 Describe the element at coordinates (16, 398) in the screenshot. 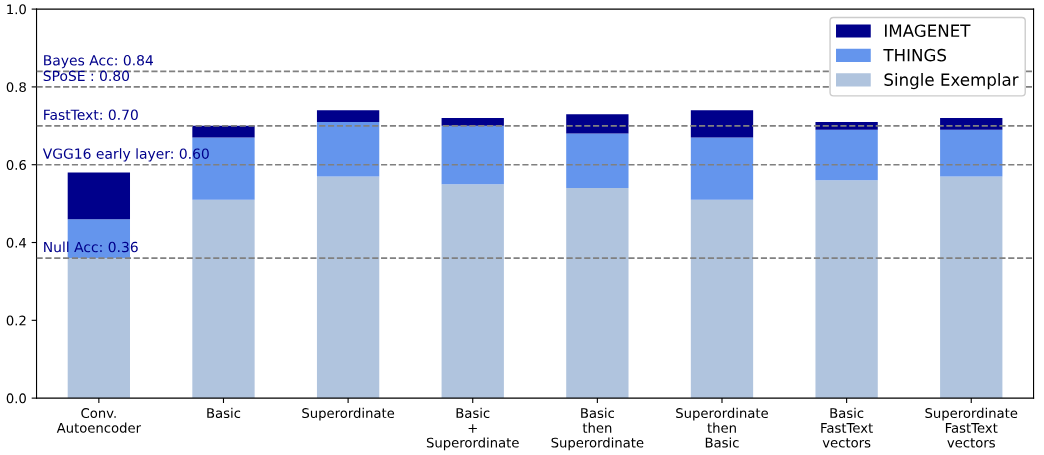

I see `y-tick-label: 0.0` at that location.